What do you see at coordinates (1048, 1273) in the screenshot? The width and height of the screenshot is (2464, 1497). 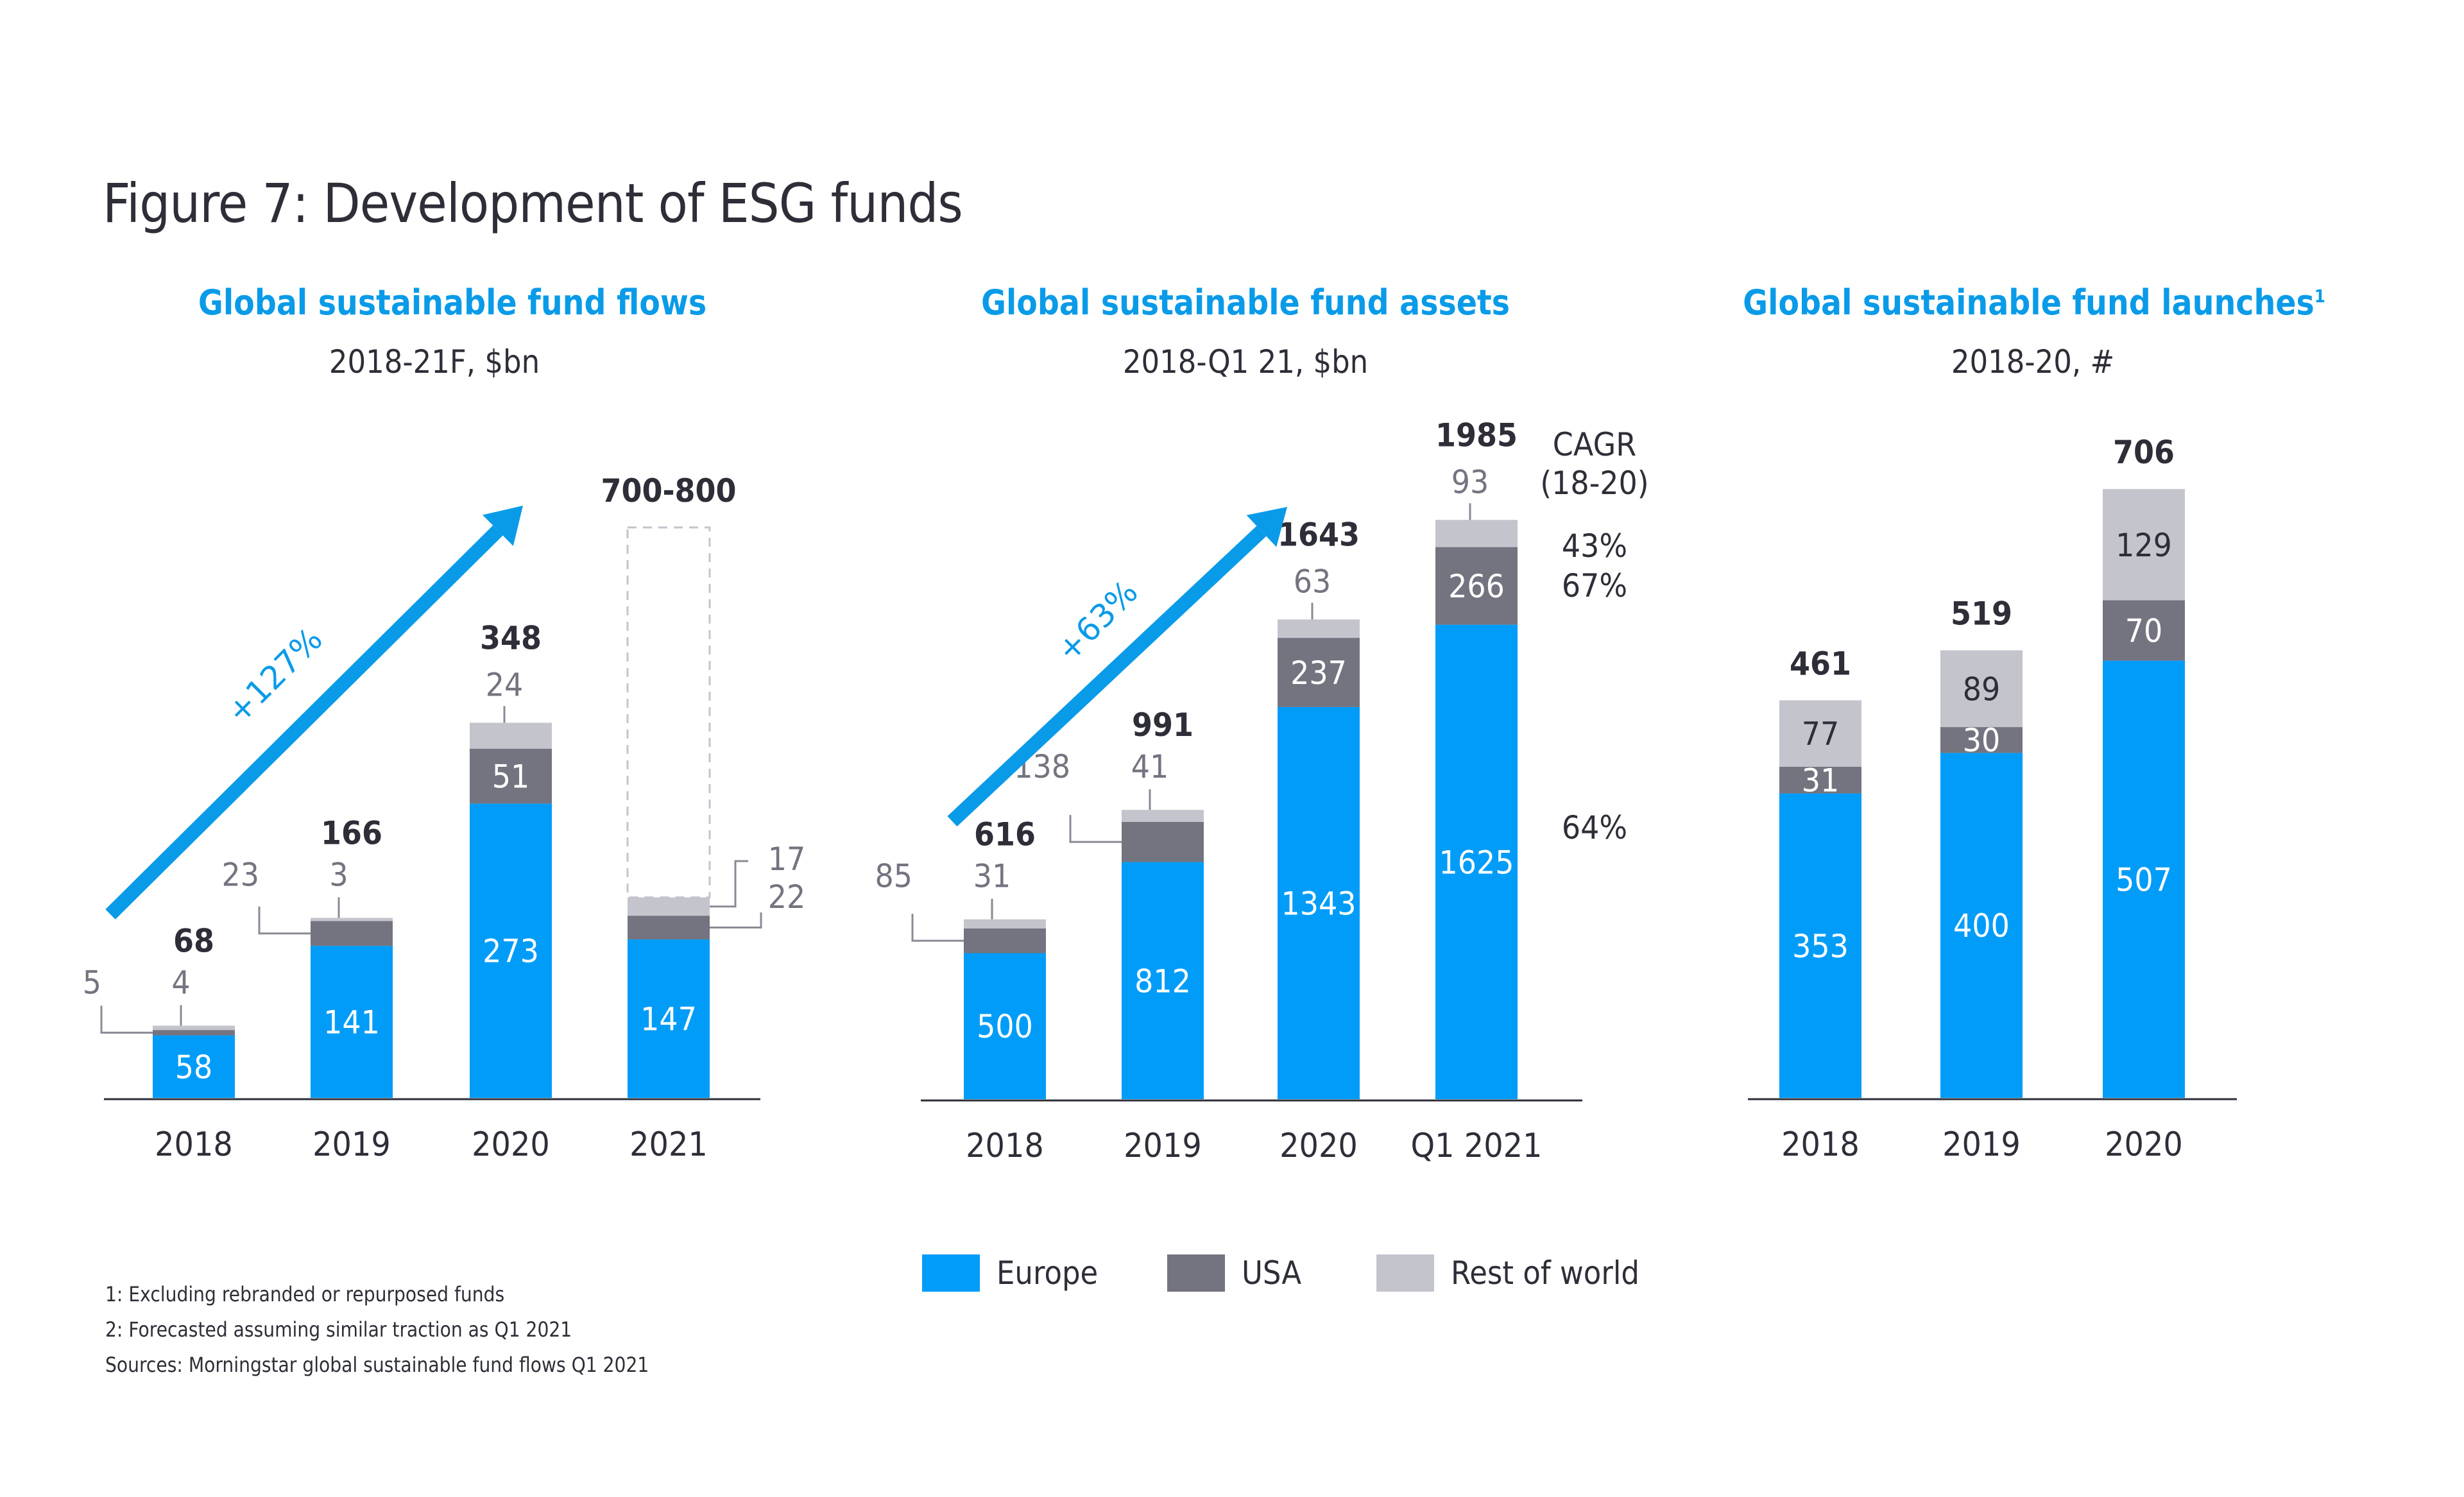 I see `legend-label-europe: Europe` at bounding box center [1048, 1273].